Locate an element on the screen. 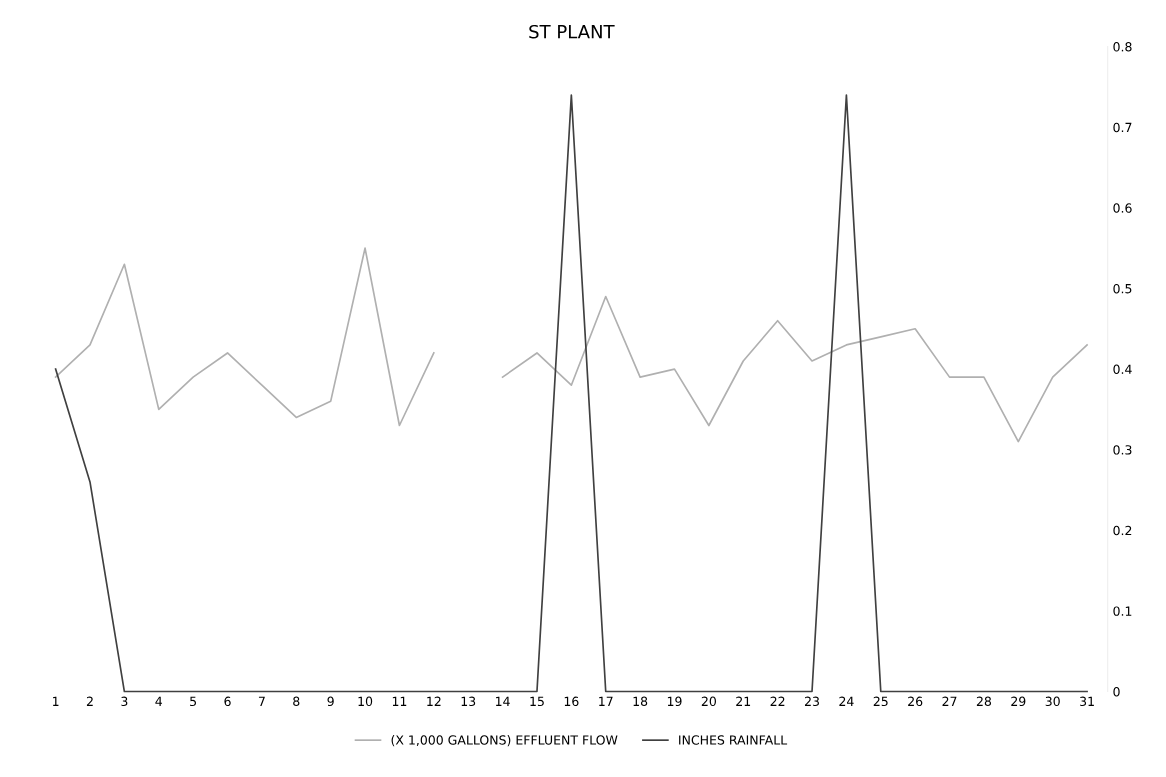 This screenshot has width=1166, height=777. x-tick-label: 8 is located at coordinates (296, 701).